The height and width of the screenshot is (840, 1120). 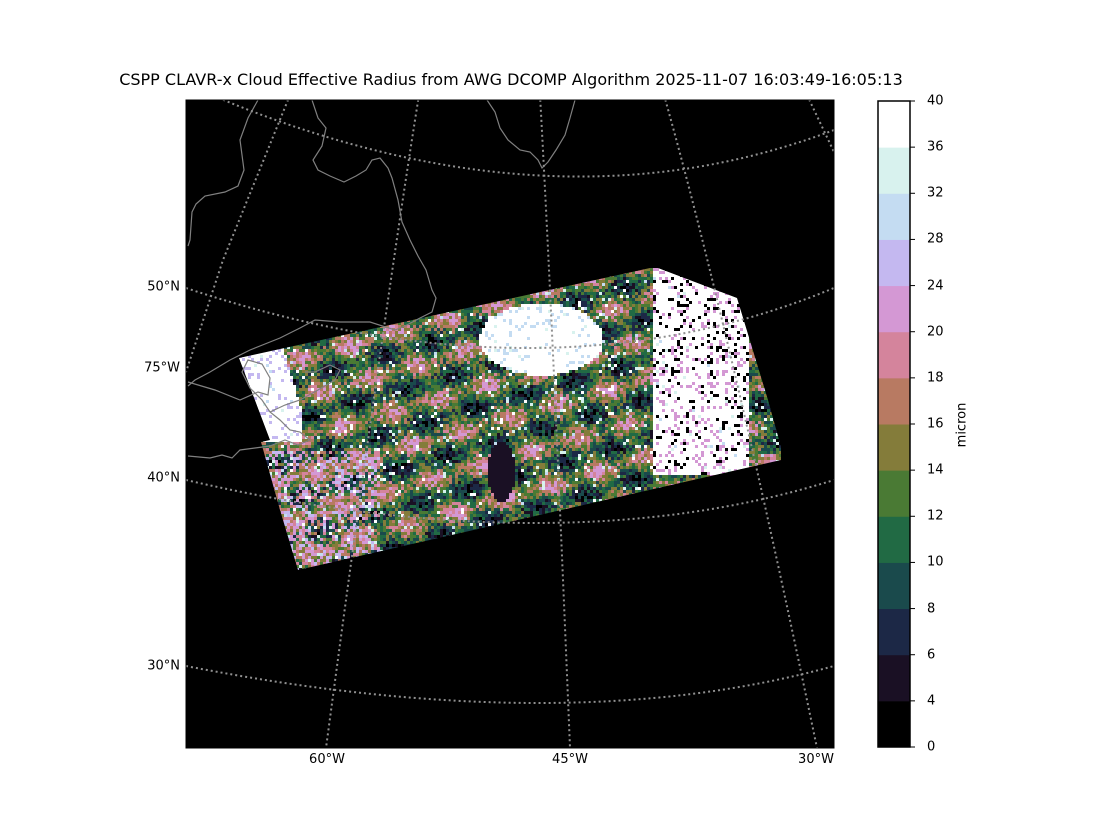 What do you see at coordinates (935, 239) in the screenshot?
I see `colorbar-tick-label: 28` at bounding box center [935, 239].